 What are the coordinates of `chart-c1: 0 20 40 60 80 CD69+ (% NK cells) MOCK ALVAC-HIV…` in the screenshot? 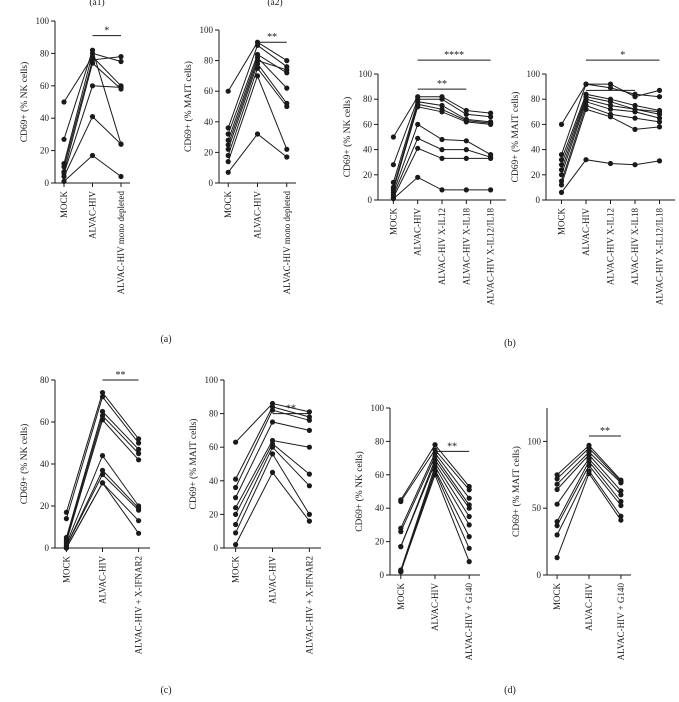 It's located at (84, 512).